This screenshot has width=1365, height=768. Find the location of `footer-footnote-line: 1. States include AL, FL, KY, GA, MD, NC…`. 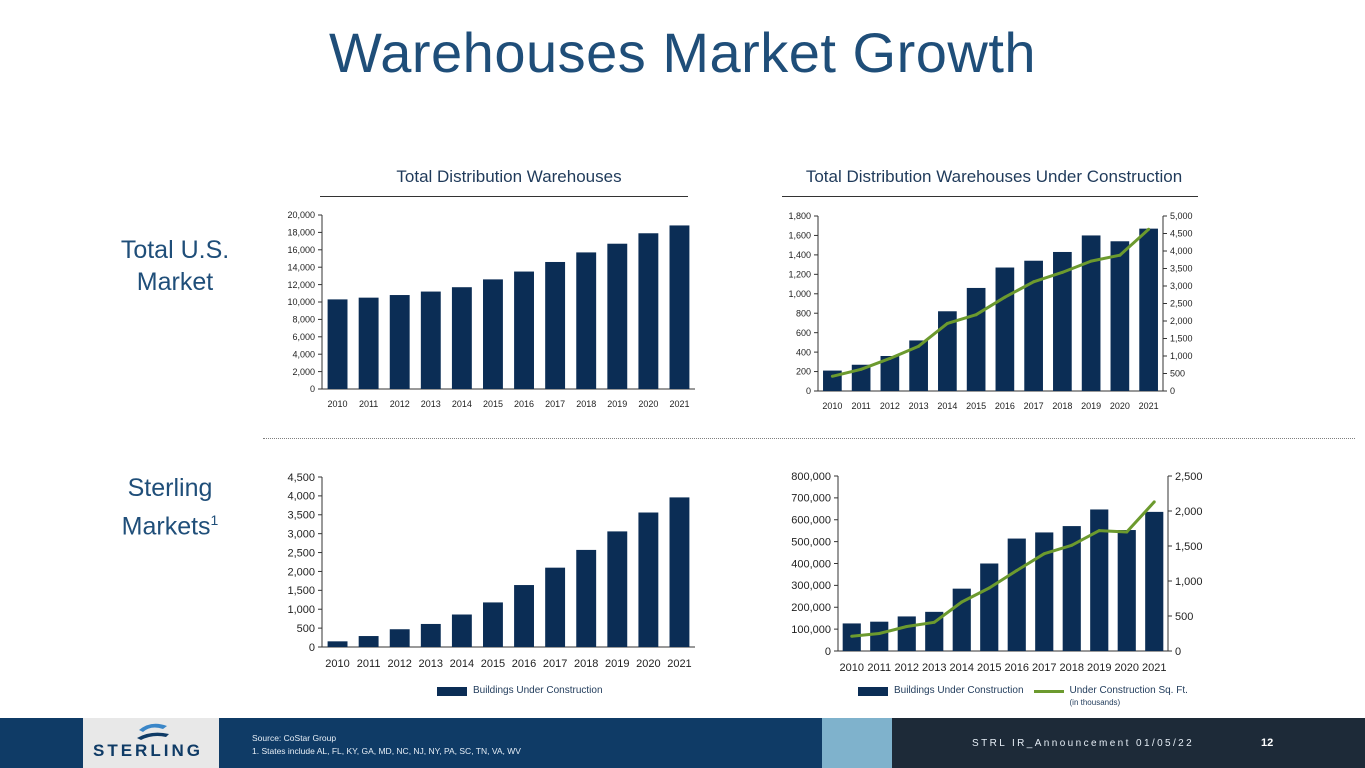

footer-footnote-line: 1. States include AL, FL, KY, GA, MD, NC… is located at coordinates (386, 751).